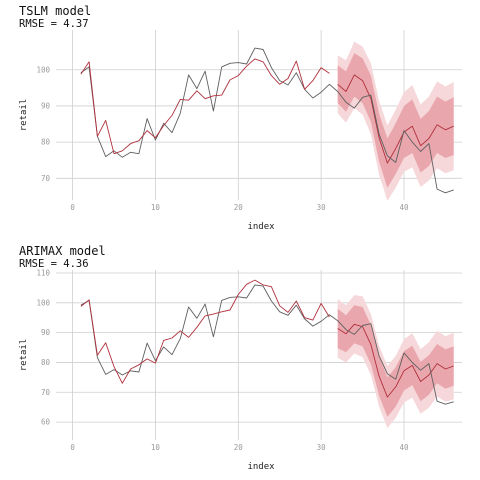  I want to click on tslm-x-tick-label: 20, so click(239, 207).